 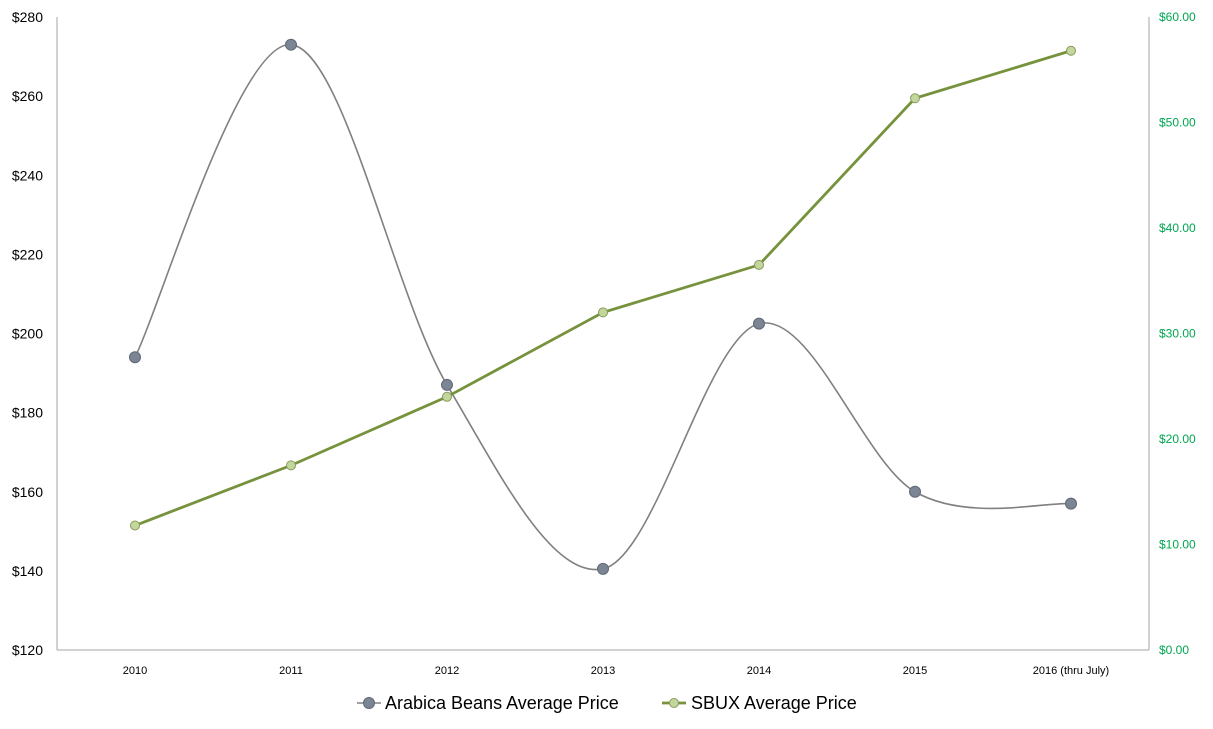 What do you see at coordinates (759, 671) in the screenshot?
I see `x-tick-label: 2014` at bounding box center [759, 671].